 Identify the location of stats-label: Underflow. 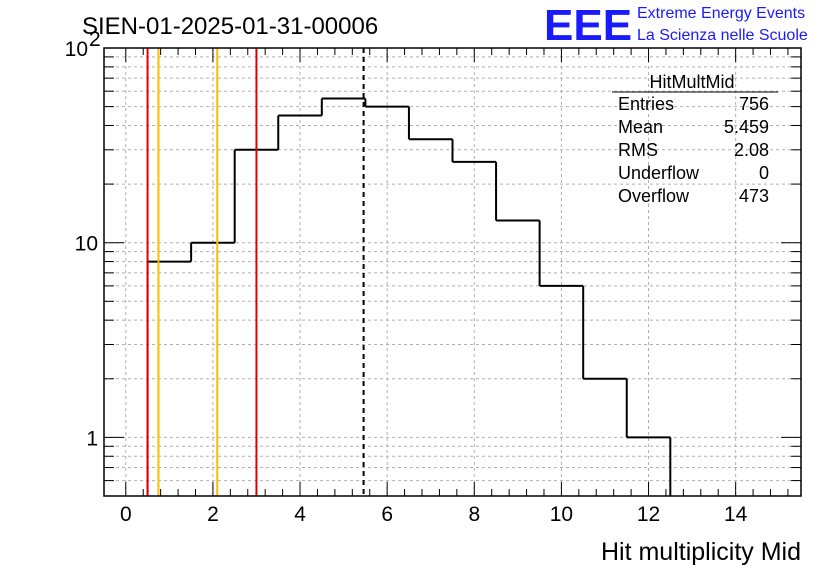
(659, 173).